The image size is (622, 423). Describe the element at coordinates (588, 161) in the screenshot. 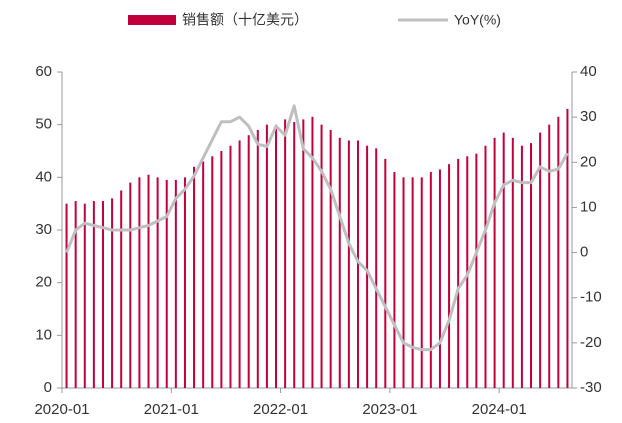

I see `y2-tick-label: 20` at that location.